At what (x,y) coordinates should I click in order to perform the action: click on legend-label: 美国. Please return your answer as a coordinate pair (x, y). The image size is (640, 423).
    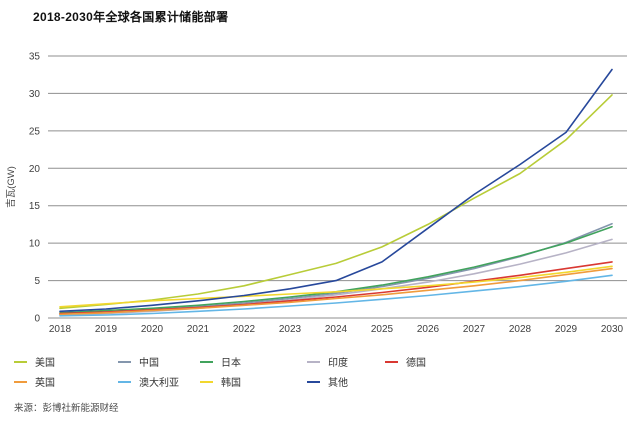
    Looking at the image, I should click on (45, 363).